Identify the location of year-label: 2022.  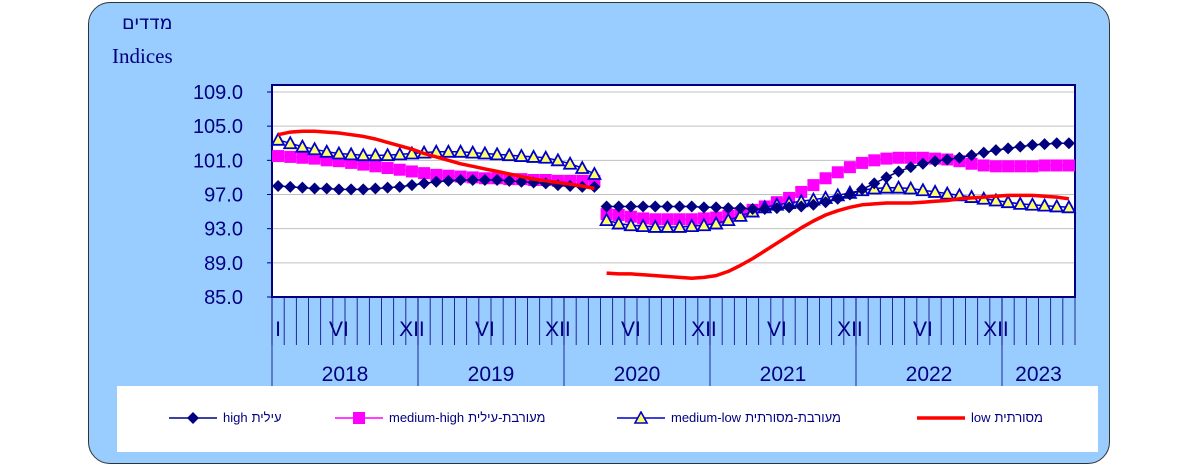
(929, 374).